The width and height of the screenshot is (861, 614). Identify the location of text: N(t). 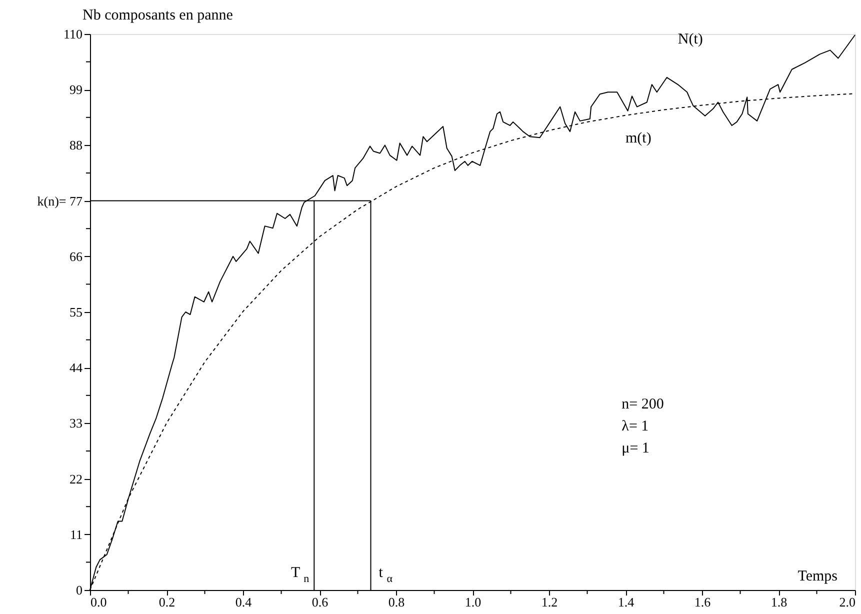
(690, 40).